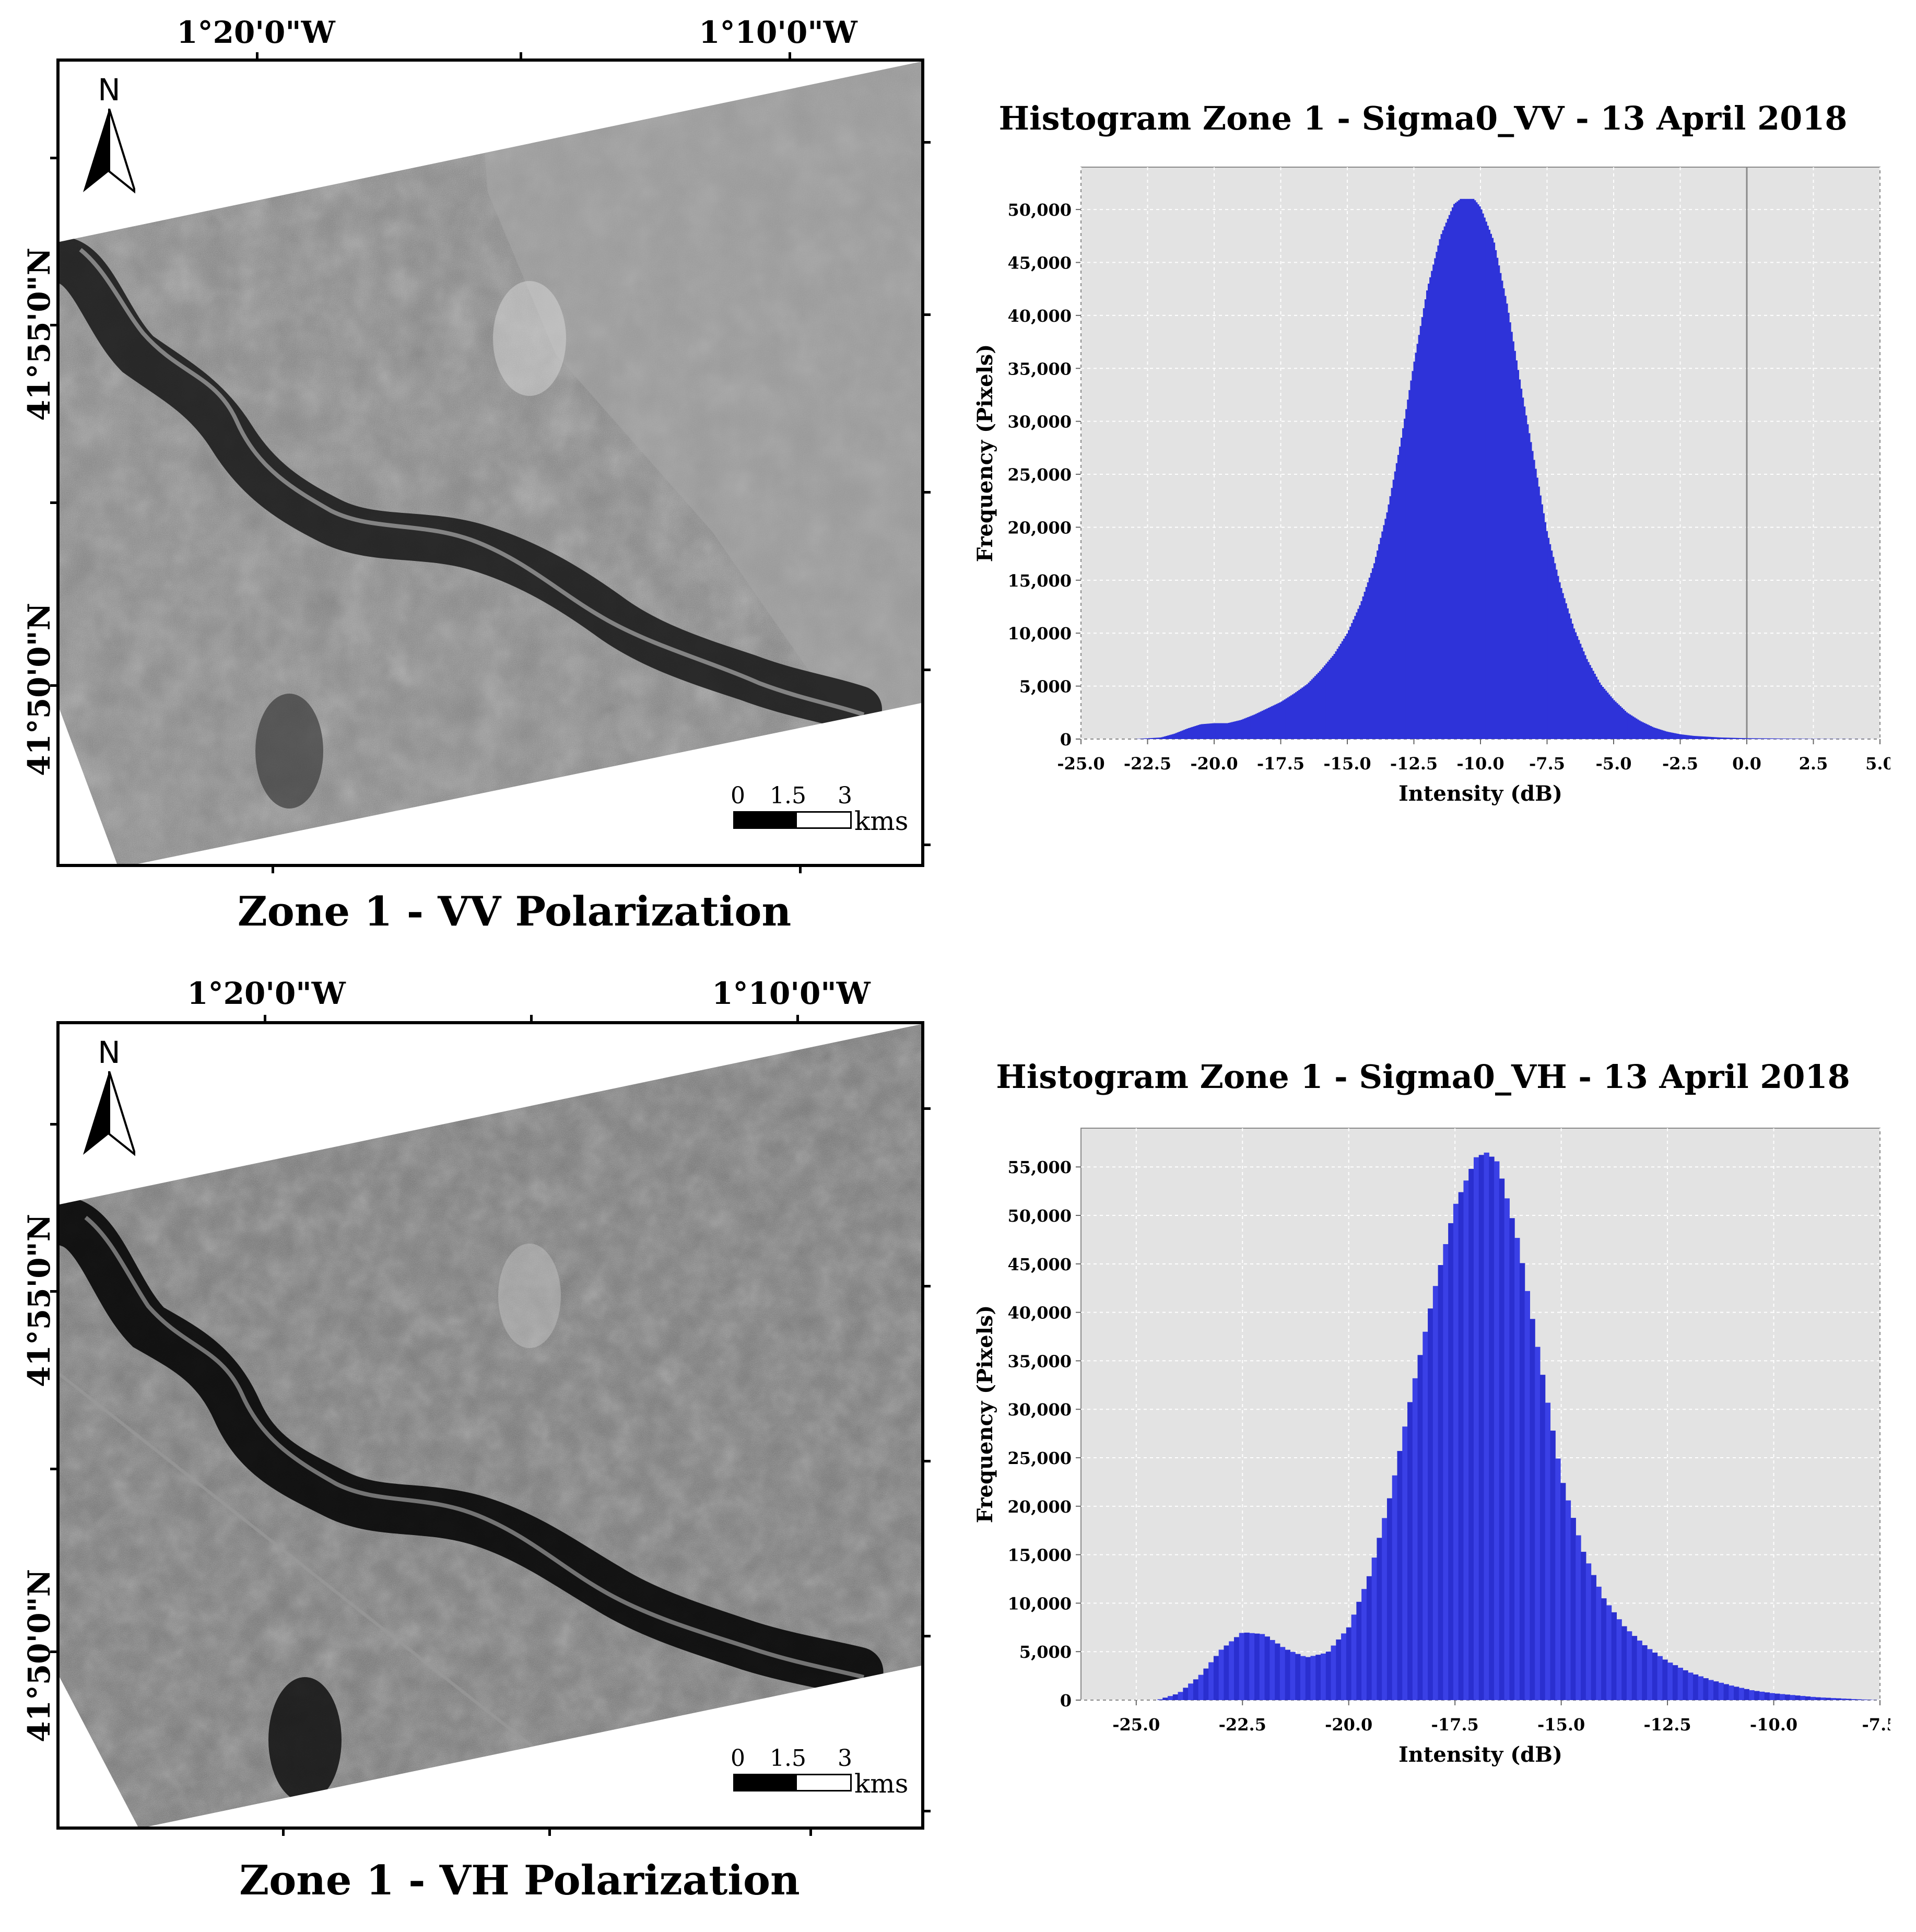  Describe the element at coordinates (39, 1655) in the screenshot. I see `map2-lat-label-2: 41°50'0"N` at that location.